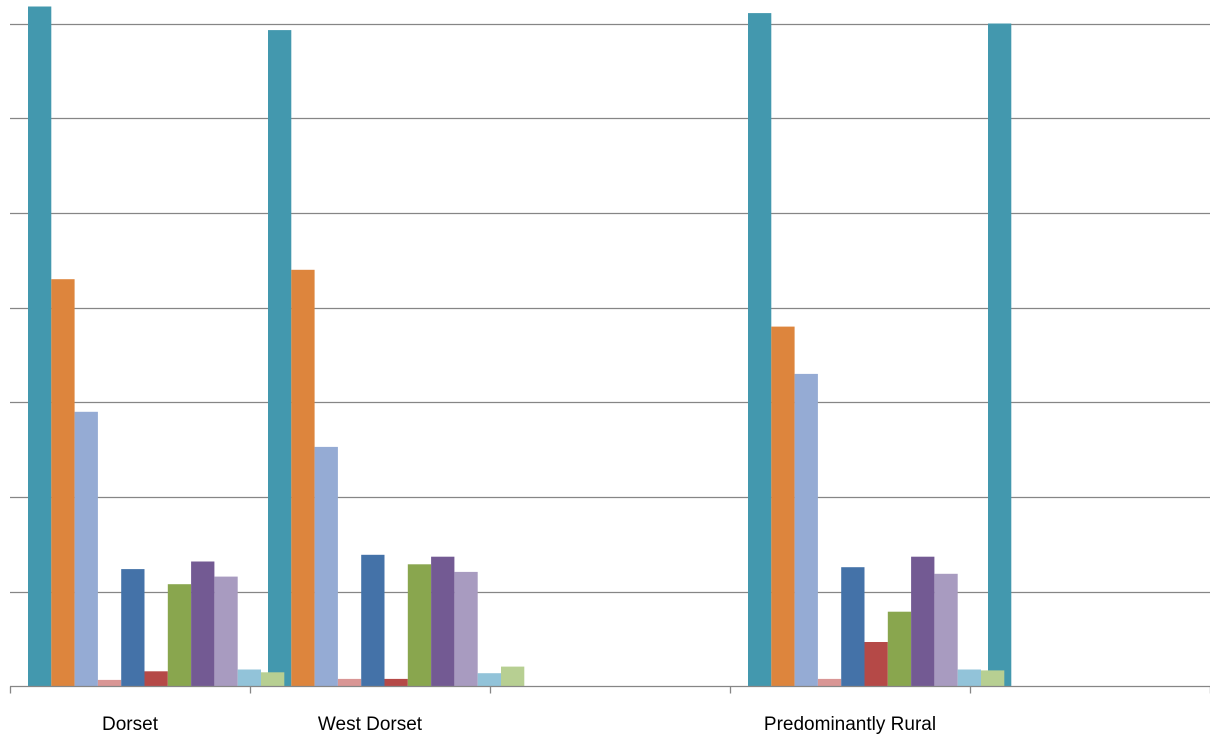  I want to click on x-tick-label: Predominantly Rural, so click(850, 724).